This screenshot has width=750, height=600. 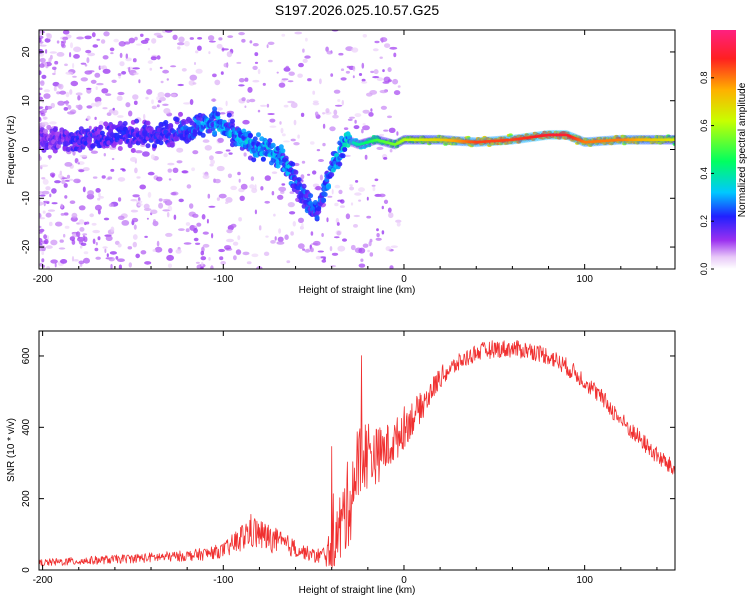 What do you see at coordinates (11, 150) in the screenshot?
I see `heatmap-ylabel: Frequency (Hz)` at bounding box center [11, 150].